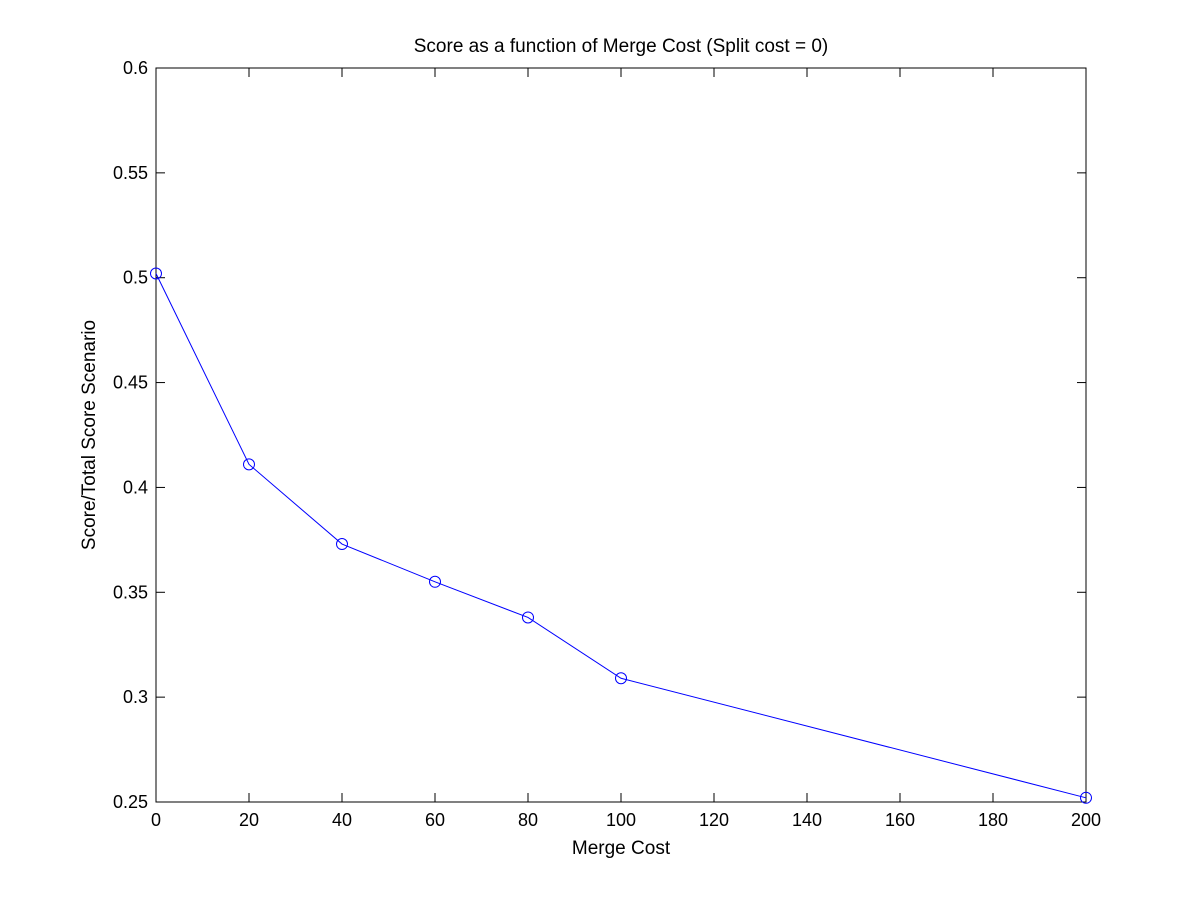 The width and height of the screenshot is (1201, 901). What do you see at coordinates (621, 820) in the screenshot?
I see `x-tick-label: 100` at bounding box center [621, 820].